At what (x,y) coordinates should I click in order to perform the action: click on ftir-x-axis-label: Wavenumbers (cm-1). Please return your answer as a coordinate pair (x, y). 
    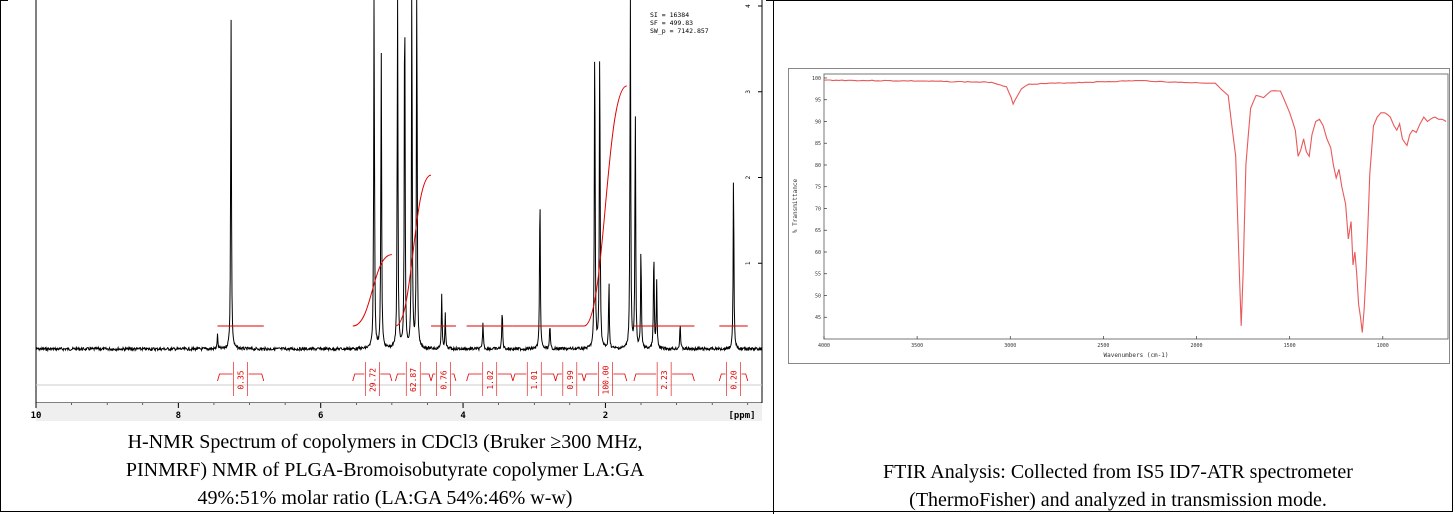
    Looking at the image, I should click on (1135, 355).